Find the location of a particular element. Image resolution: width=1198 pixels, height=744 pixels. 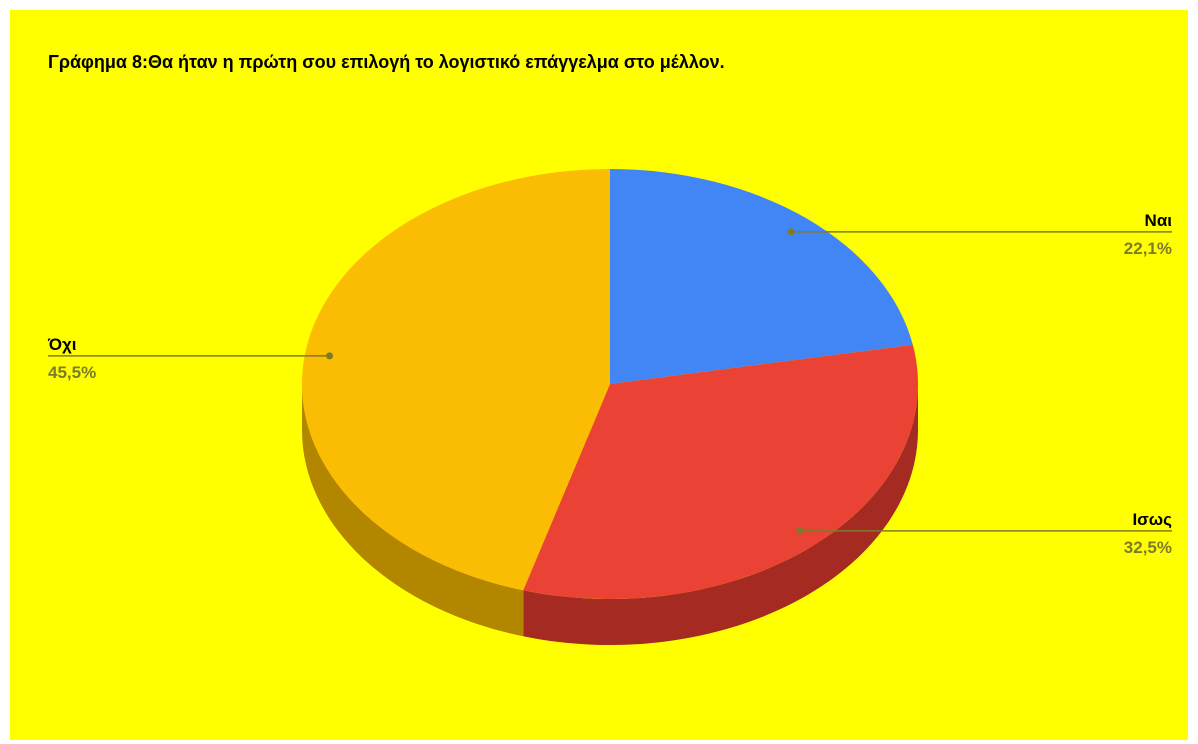

pie-slice-Όχι is located at coordinates (455, 380).